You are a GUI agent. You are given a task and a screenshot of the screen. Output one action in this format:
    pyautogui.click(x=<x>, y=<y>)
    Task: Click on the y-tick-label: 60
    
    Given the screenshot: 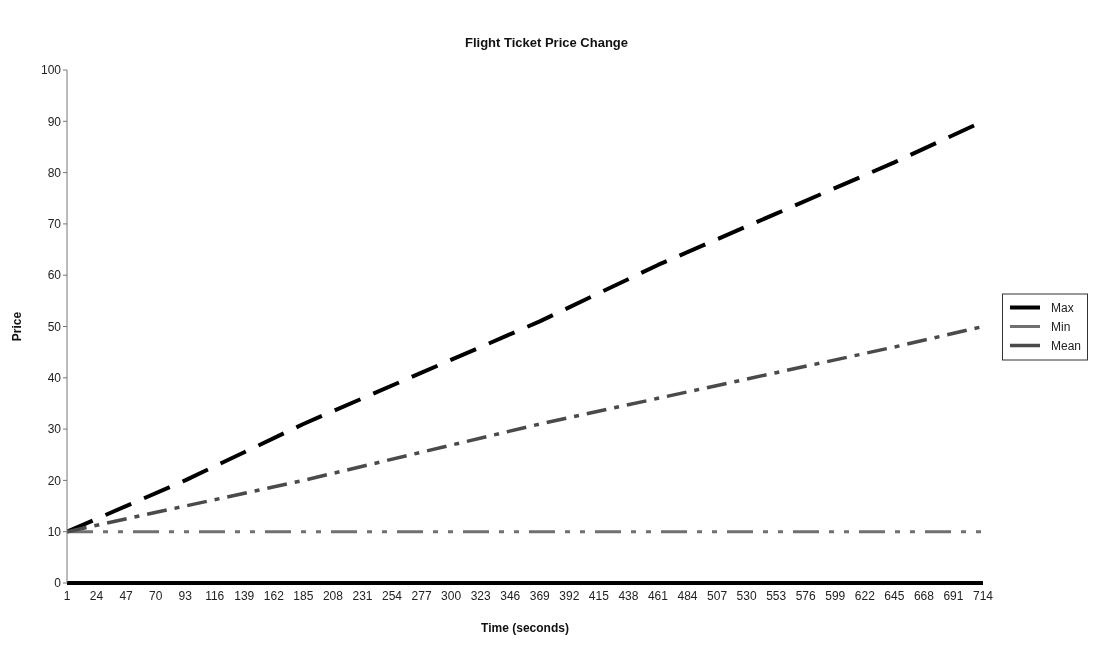 What is the action you would take?
    pyautogui.click(x=54, y=275)
    